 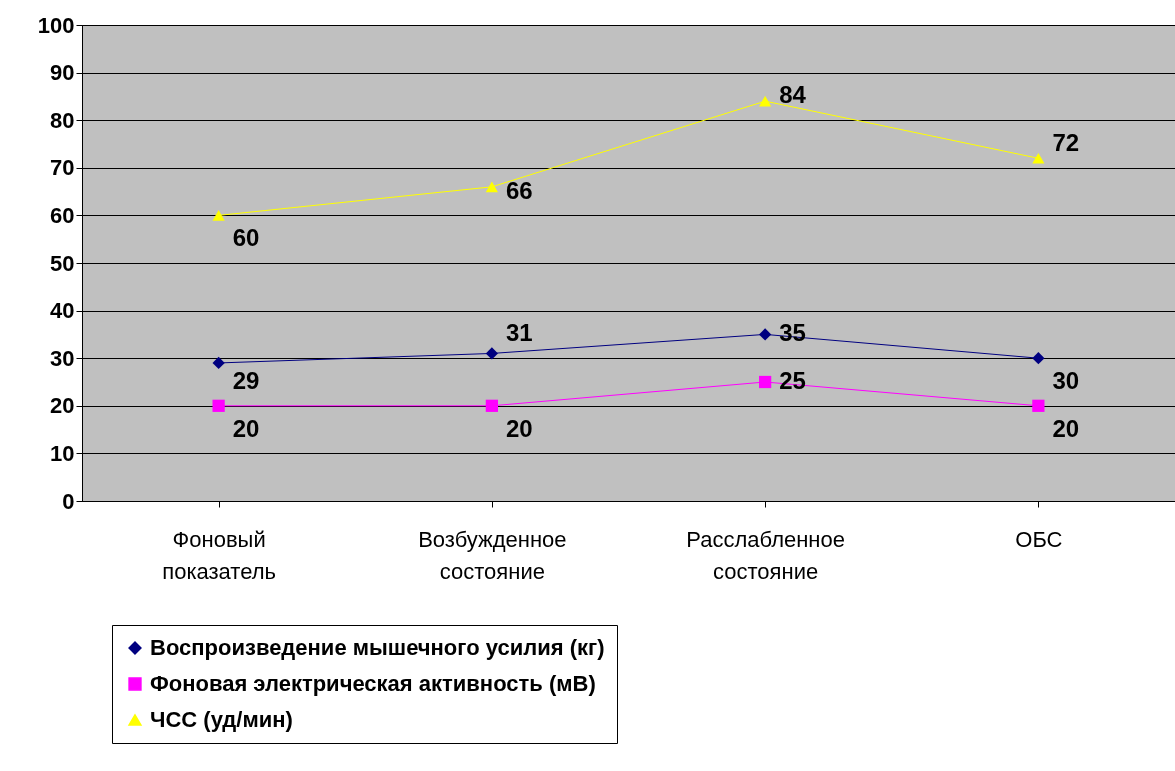 I want to click on y-tick-label: 50, so click(x=62, y=263).